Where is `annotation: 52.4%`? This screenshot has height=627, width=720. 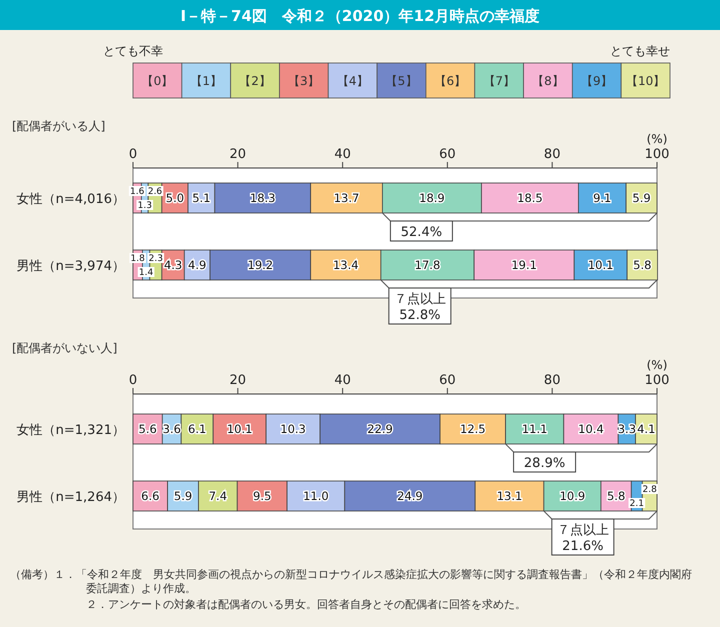
annotation: 52.4% is located at coordinates (421, 232).